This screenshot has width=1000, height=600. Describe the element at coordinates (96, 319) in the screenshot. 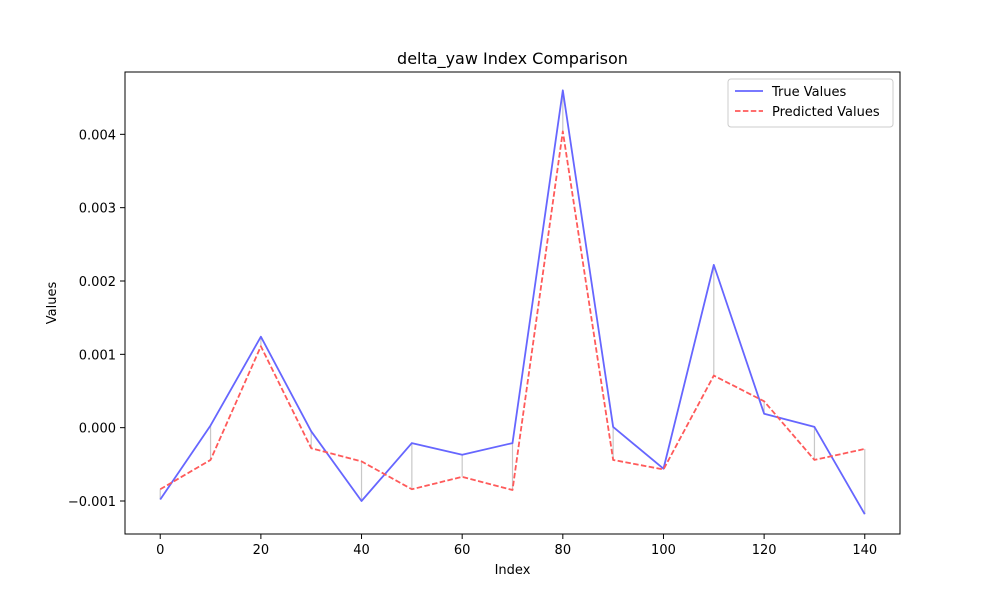

I see `y-axis: −0.001 0.000 0.001 0.002 0.003 0.004` at that location.